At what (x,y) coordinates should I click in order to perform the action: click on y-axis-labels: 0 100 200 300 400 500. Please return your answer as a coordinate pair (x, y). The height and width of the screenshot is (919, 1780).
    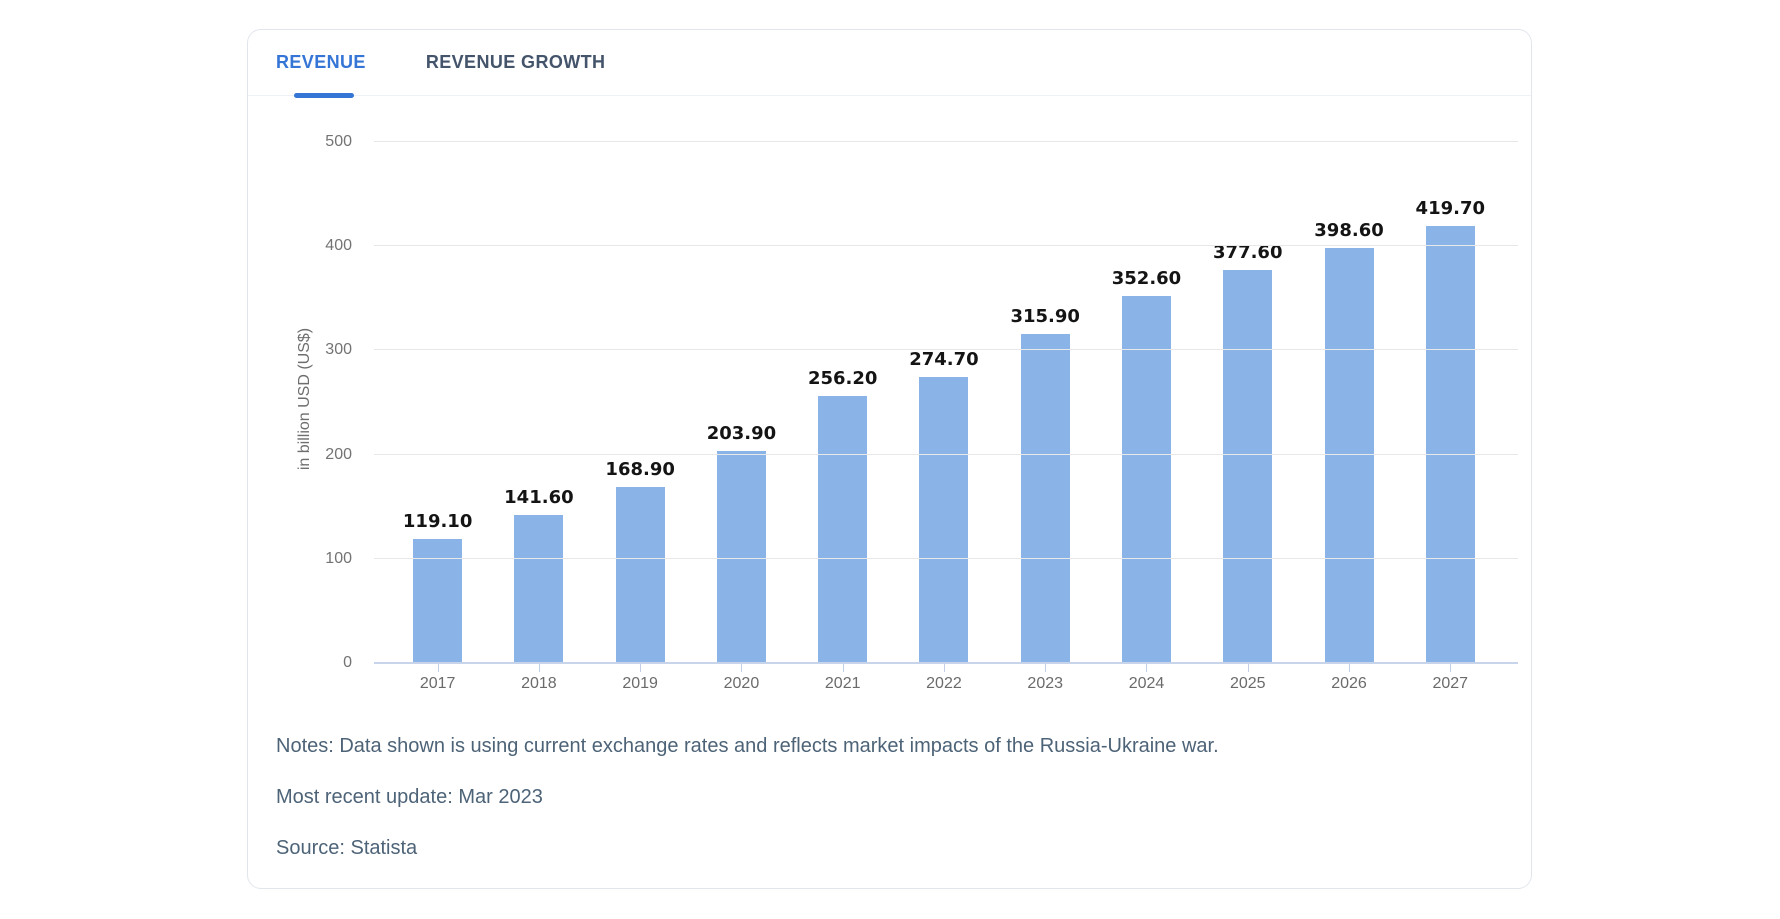
    Looking at the image, I should click on (300, 402).